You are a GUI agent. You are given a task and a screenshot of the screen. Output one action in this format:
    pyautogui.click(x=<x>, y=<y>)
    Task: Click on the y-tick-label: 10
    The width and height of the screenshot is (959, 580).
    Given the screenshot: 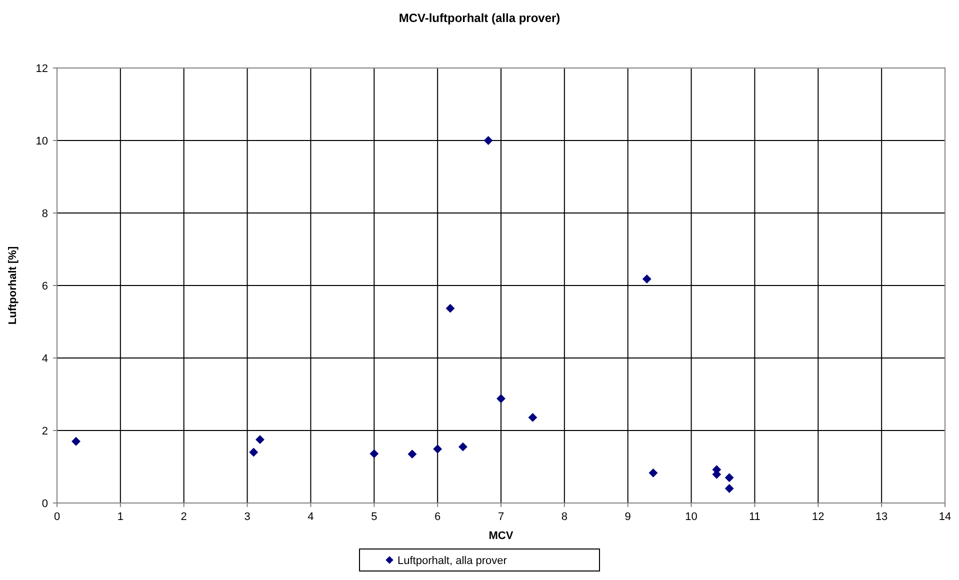 What is the action you would take?
    pyautogui.click(x=42, y=142)
    